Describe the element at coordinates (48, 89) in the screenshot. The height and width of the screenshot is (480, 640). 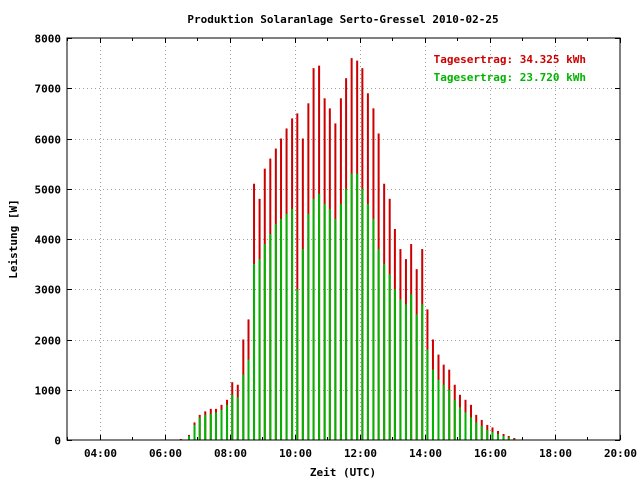
I see `y-tick-label: 7000` at that location.